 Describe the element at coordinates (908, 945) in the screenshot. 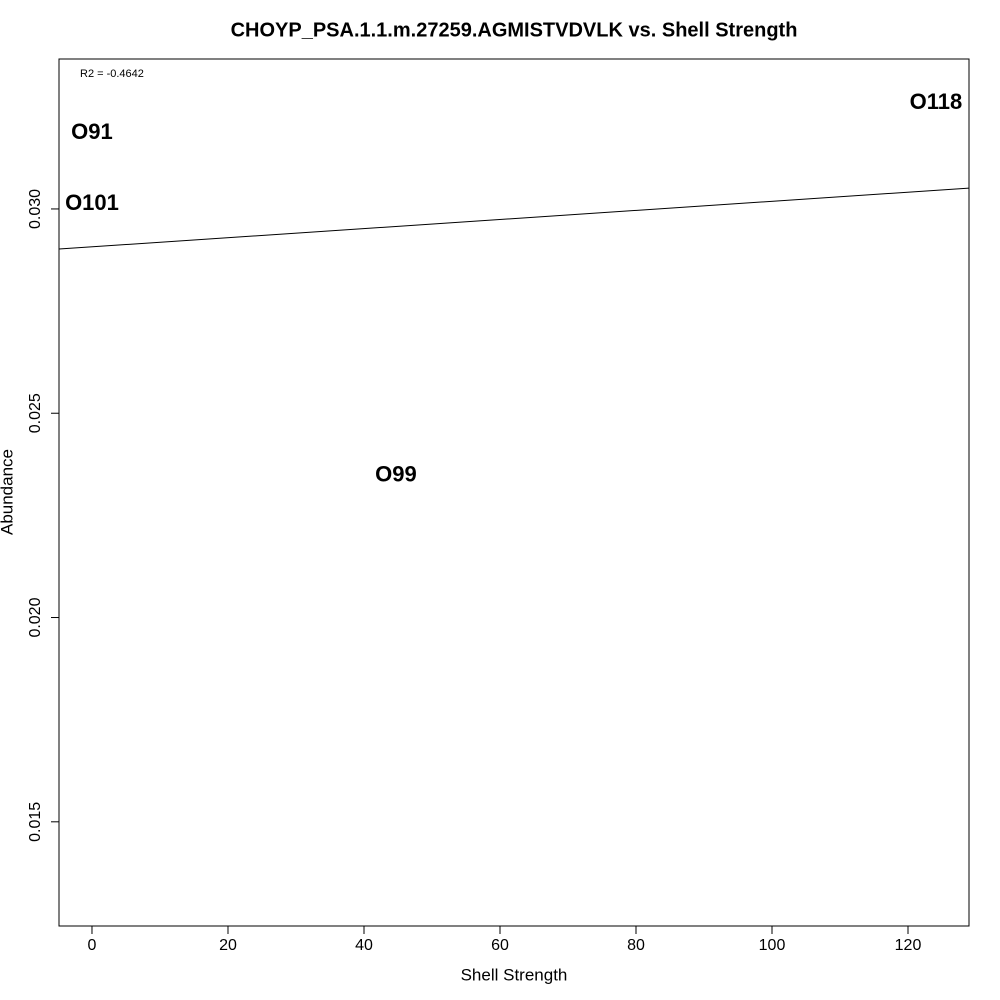

I see `x-tick-label: 120` at that location.